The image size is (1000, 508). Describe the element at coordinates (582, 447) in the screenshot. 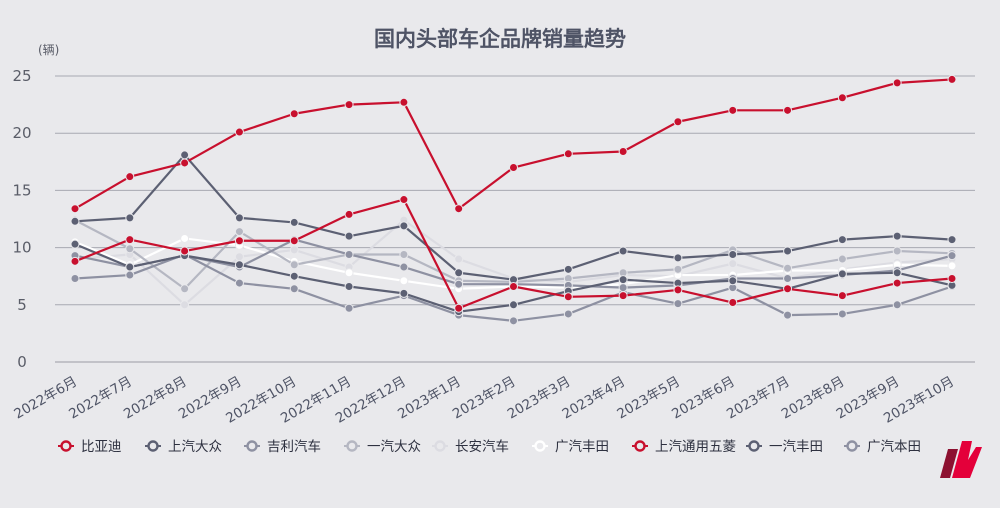

I see `legend-label: 广汽丰田` at that location.